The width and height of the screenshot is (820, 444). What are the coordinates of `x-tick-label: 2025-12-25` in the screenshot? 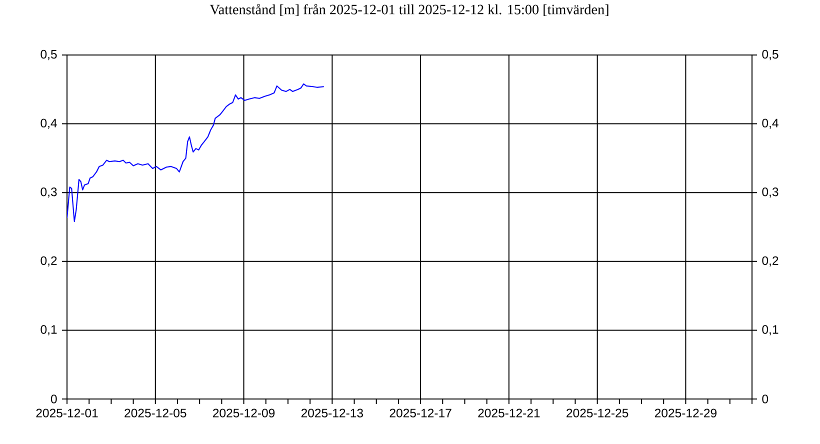 It's located at (597, 413).